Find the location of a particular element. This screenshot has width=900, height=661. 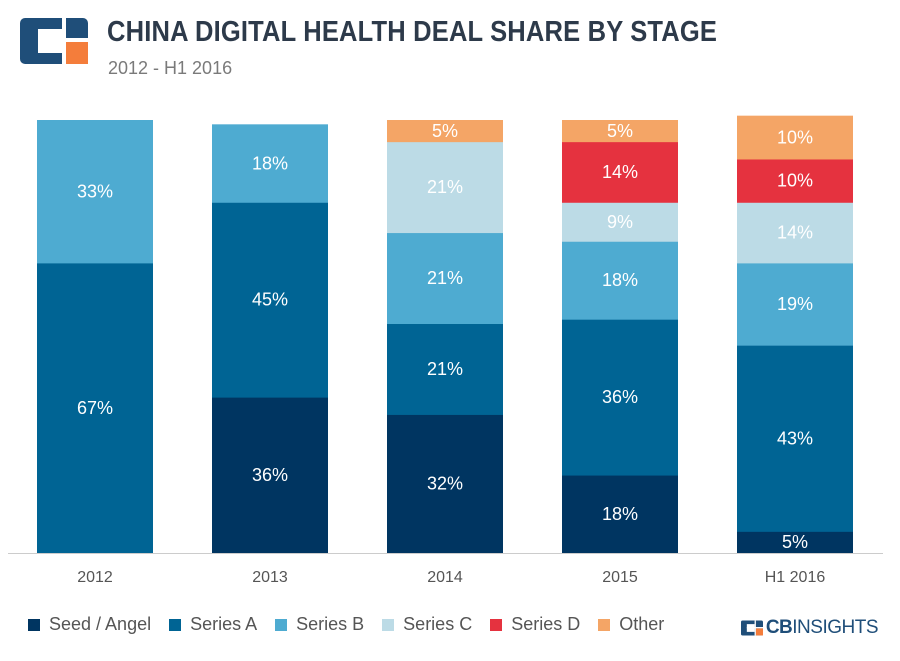

data-label-series-c-2015: 9% is located at coordinates (620, 222).